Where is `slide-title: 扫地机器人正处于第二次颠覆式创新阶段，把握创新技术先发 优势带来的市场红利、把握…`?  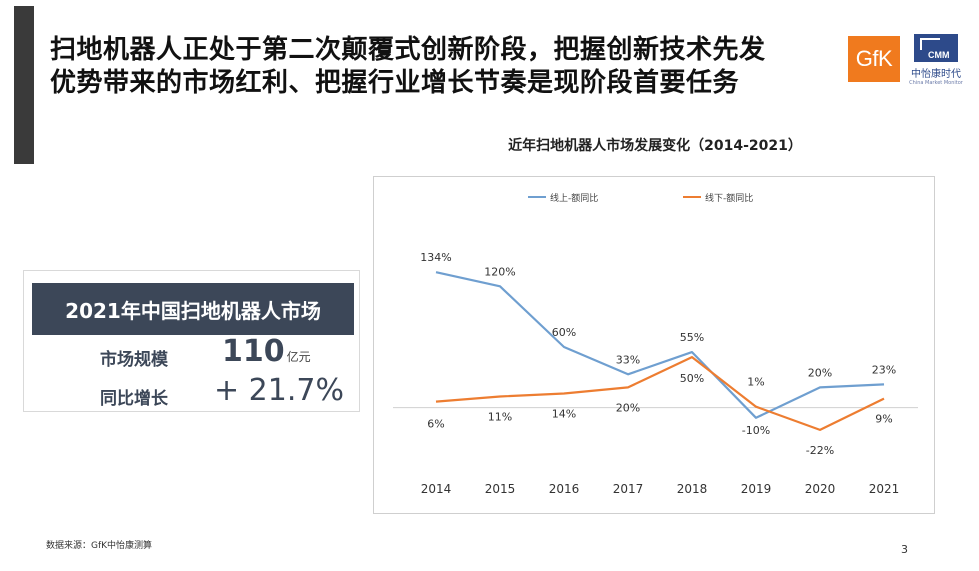 slide-title: 扫地机器人正处于第二次颠覆式创新阶段，把握创新技术先发 优势带来的市场红利、把握… is located at coordinates (440, 67).